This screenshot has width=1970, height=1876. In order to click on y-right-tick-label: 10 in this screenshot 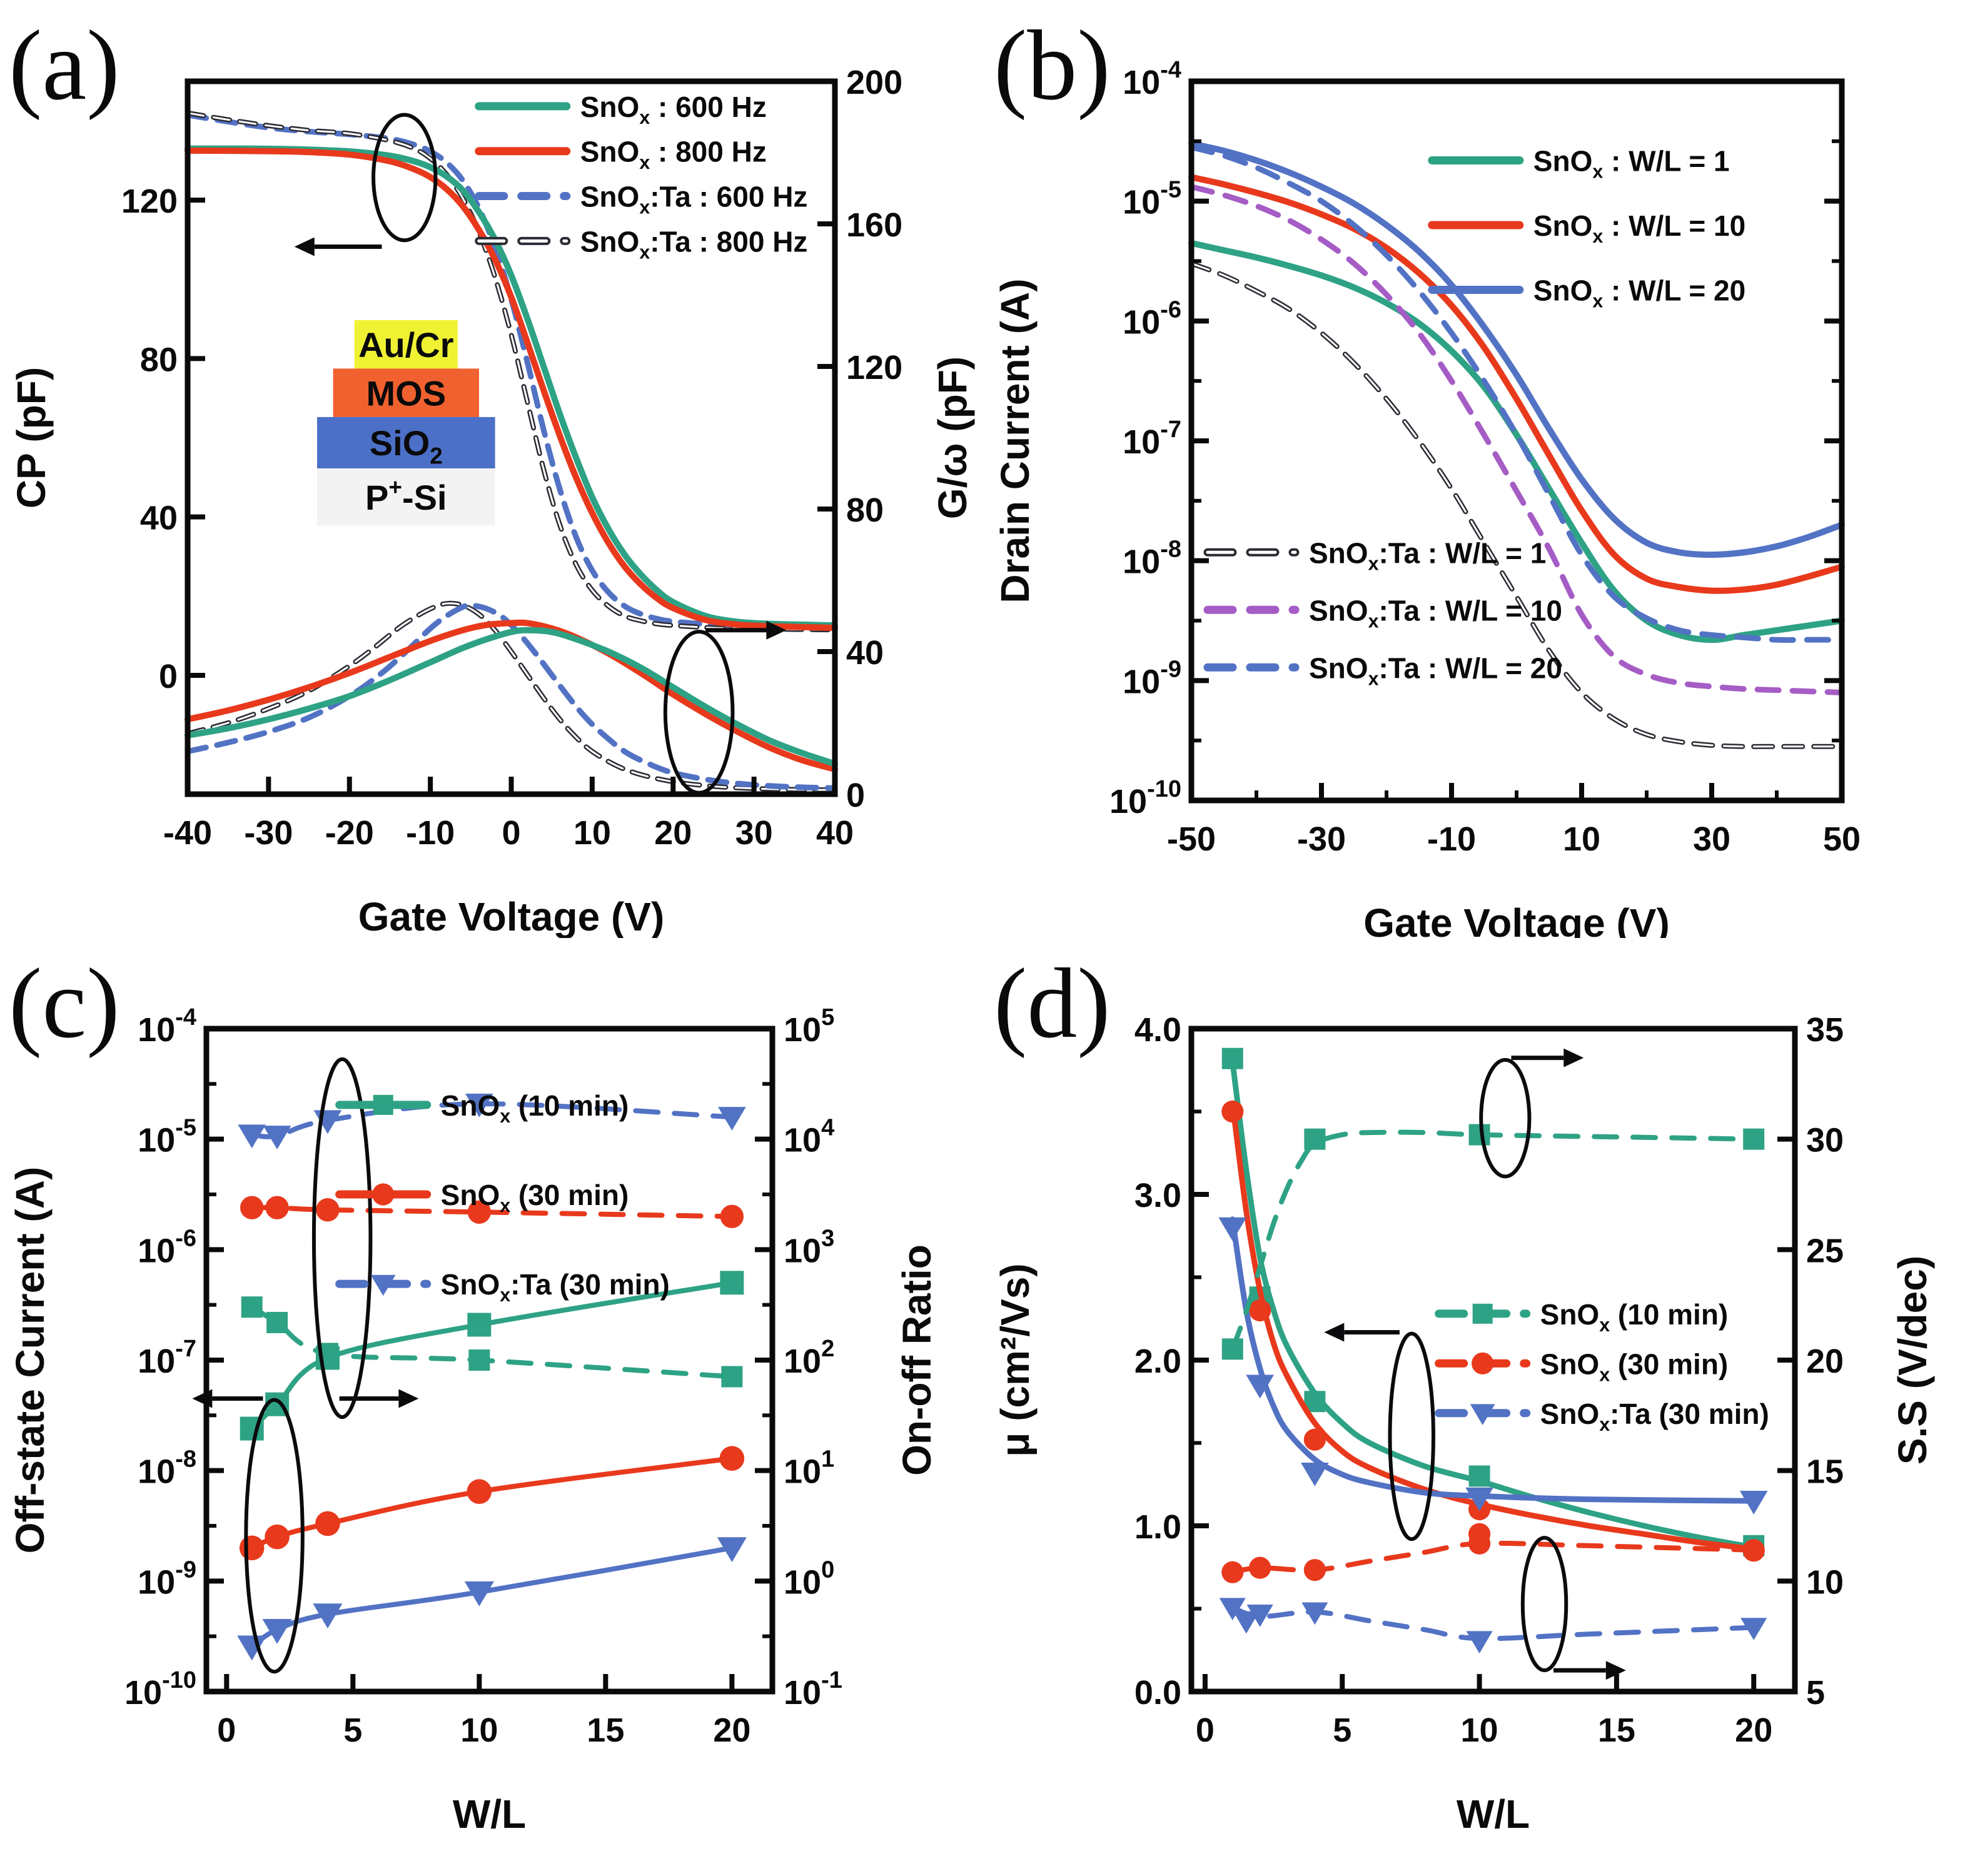, I will do `click(1825, 1582)`.